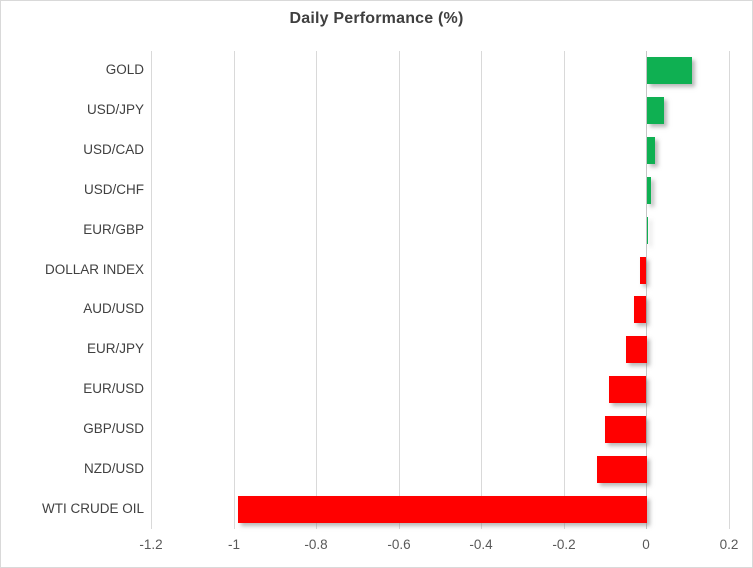  What do you see at coordinates (669, 70) in the screenshot?
I see `bar-gold` at bounding box center [669, 70].